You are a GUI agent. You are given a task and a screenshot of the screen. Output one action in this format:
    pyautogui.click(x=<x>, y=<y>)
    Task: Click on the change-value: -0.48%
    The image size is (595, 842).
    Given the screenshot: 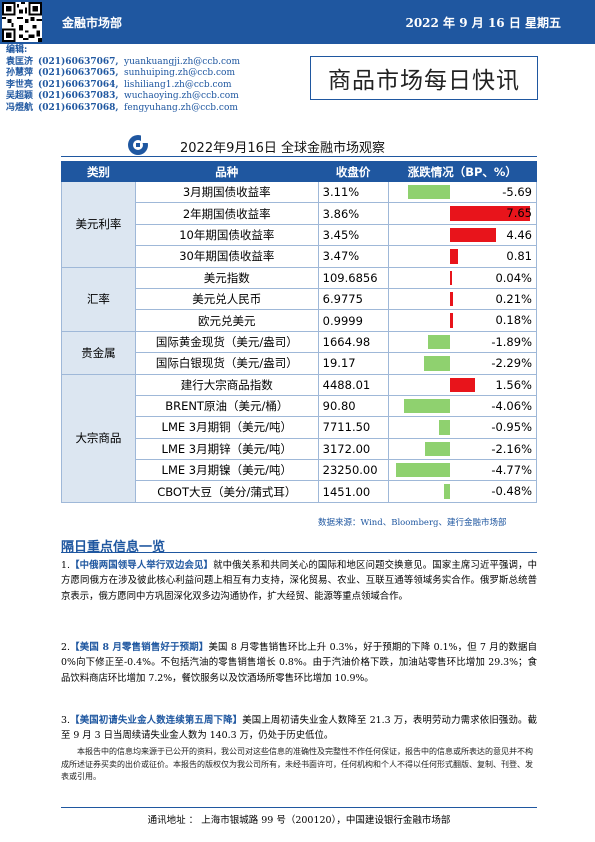 What is the action you would take?
    pyautogui.click(x=511, y=491)
    